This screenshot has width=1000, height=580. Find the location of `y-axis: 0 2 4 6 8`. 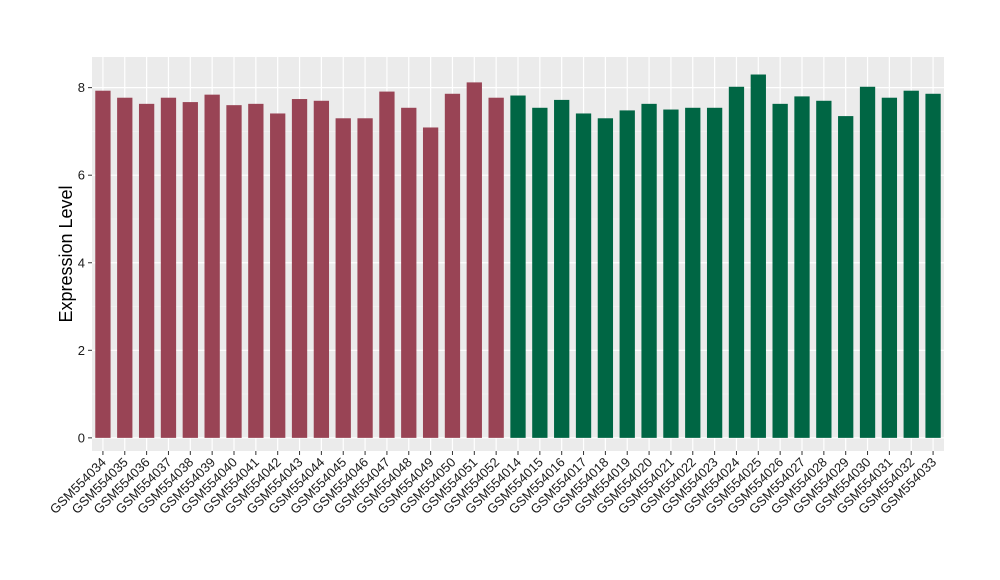

y-axis: 0 2 4 6 8 is located at coordinates (85, 262).